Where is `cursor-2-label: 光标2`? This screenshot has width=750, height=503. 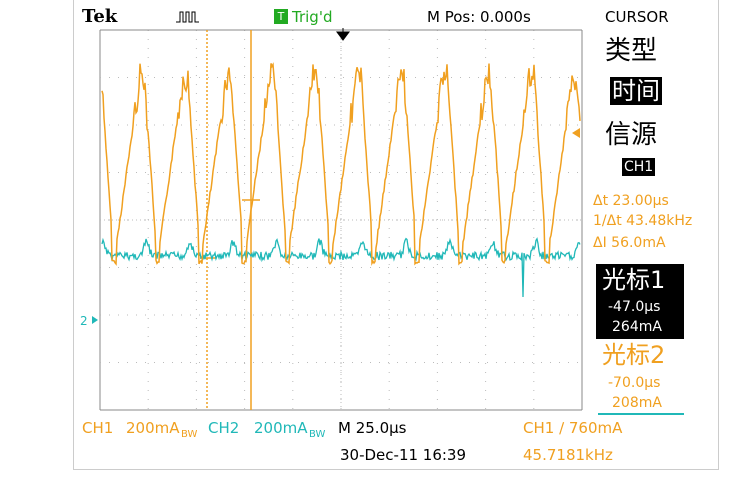
cursor-2-label: 光标2 is located at coordinates (634, 355).